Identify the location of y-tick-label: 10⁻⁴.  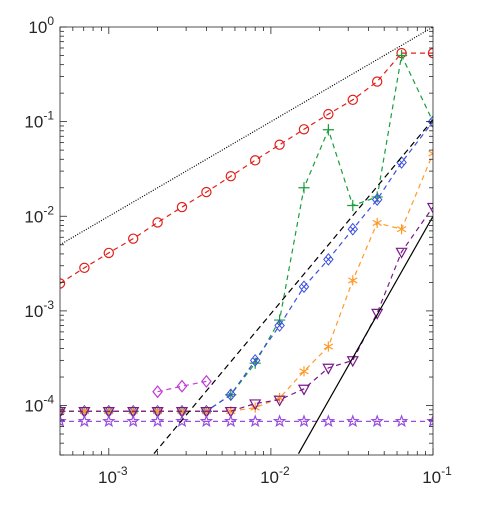
(39, 404).